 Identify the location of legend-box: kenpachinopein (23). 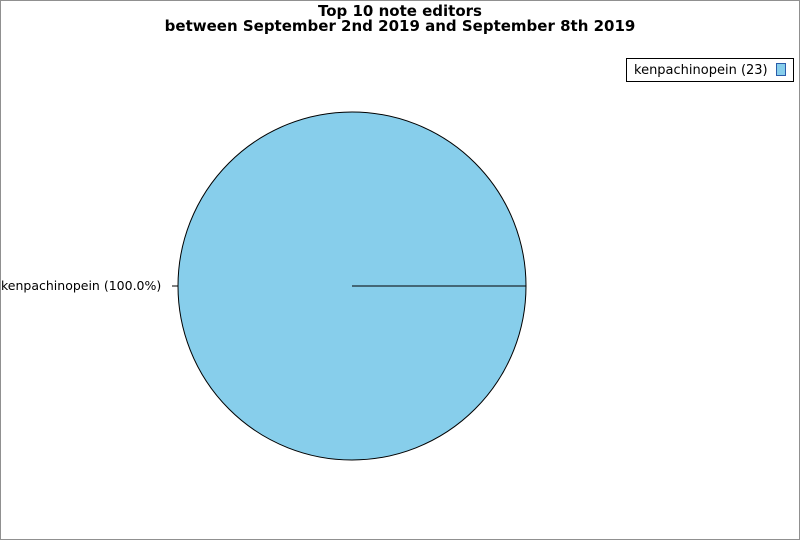
(710, 70).